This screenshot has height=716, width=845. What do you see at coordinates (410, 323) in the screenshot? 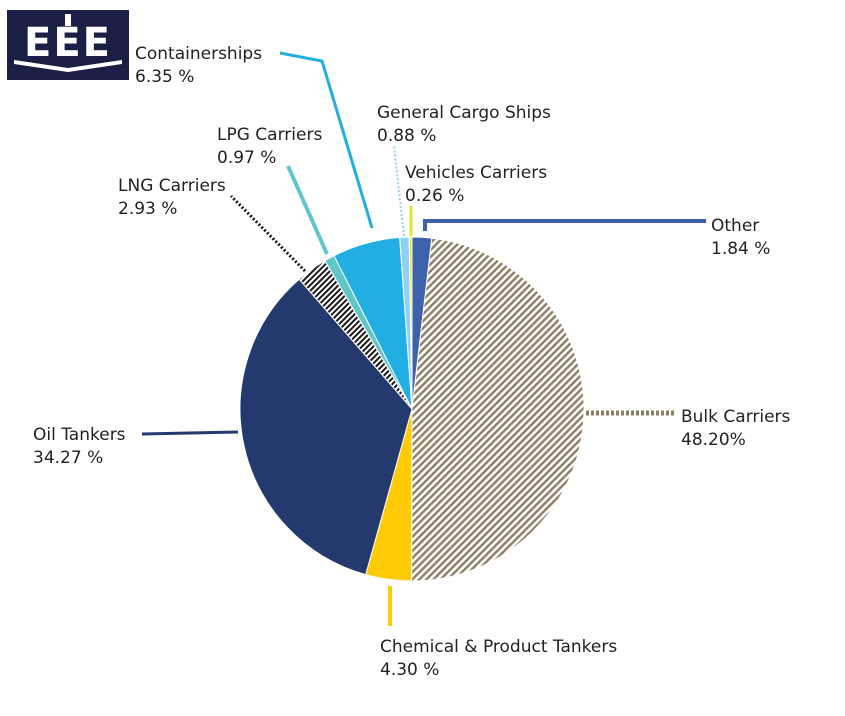
I see `pie-slice-vehicles-carriers` at bounding box center [410, 323].